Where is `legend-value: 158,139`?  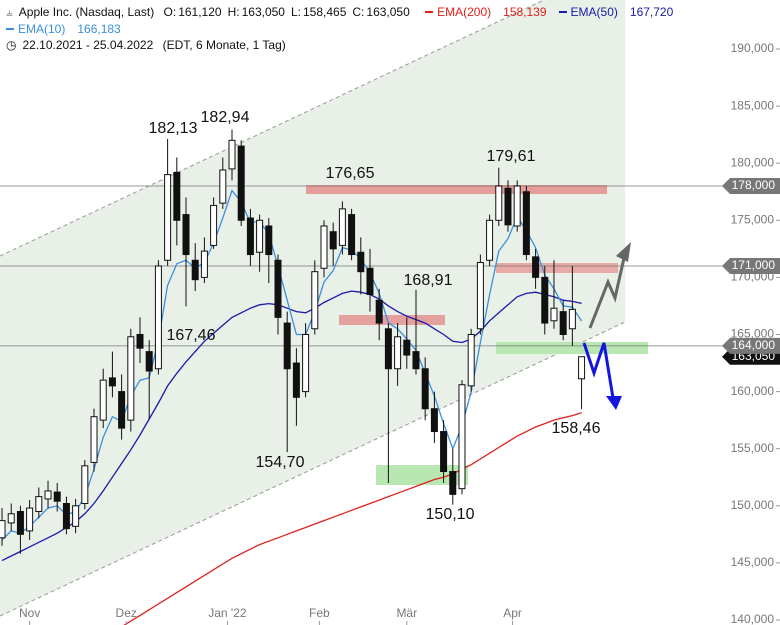 legend-value: 158,139 is located at coordinates (525, 12).